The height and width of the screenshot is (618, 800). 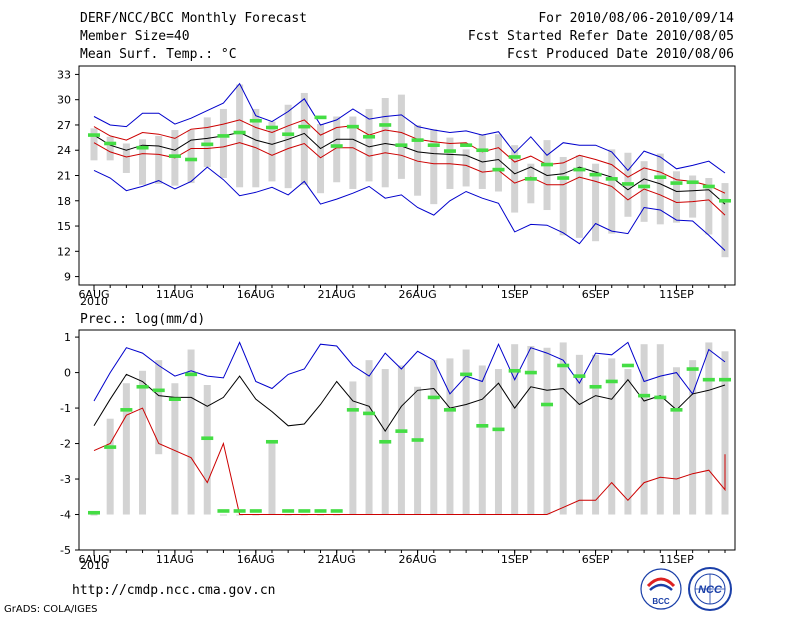 I want to click on member-size: Member Size=40, so click(x=135, y=36).